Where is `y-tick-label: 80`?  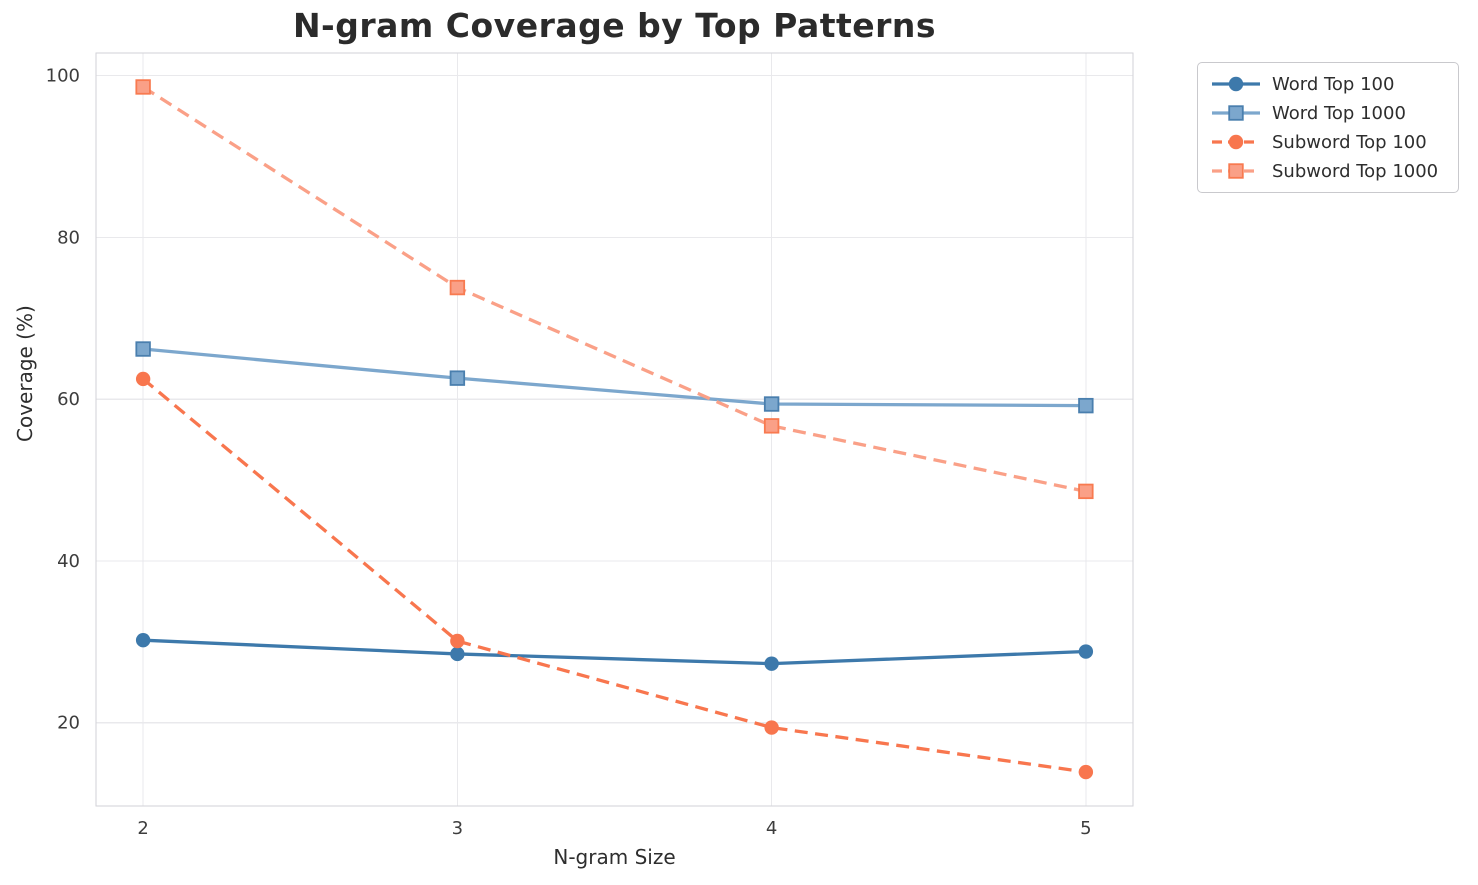 y-tick-label: 80 is located at coordinates (68, 237).